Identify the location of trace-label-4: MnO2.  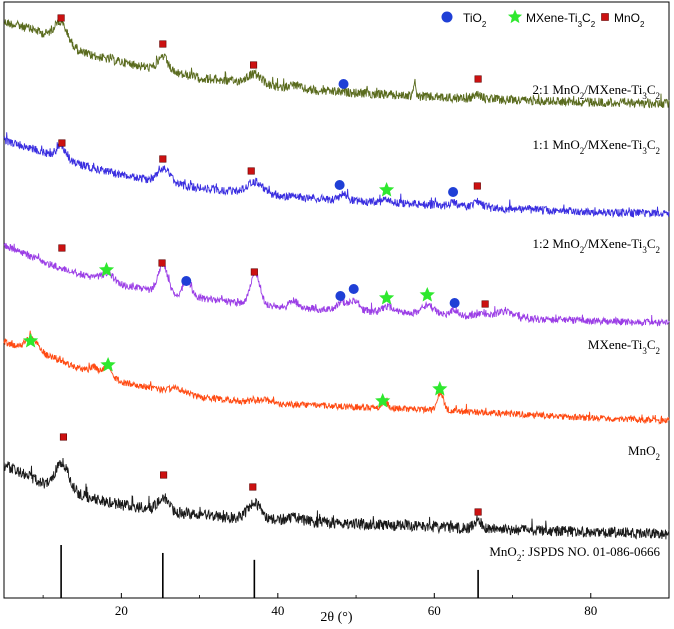
(644, 452).